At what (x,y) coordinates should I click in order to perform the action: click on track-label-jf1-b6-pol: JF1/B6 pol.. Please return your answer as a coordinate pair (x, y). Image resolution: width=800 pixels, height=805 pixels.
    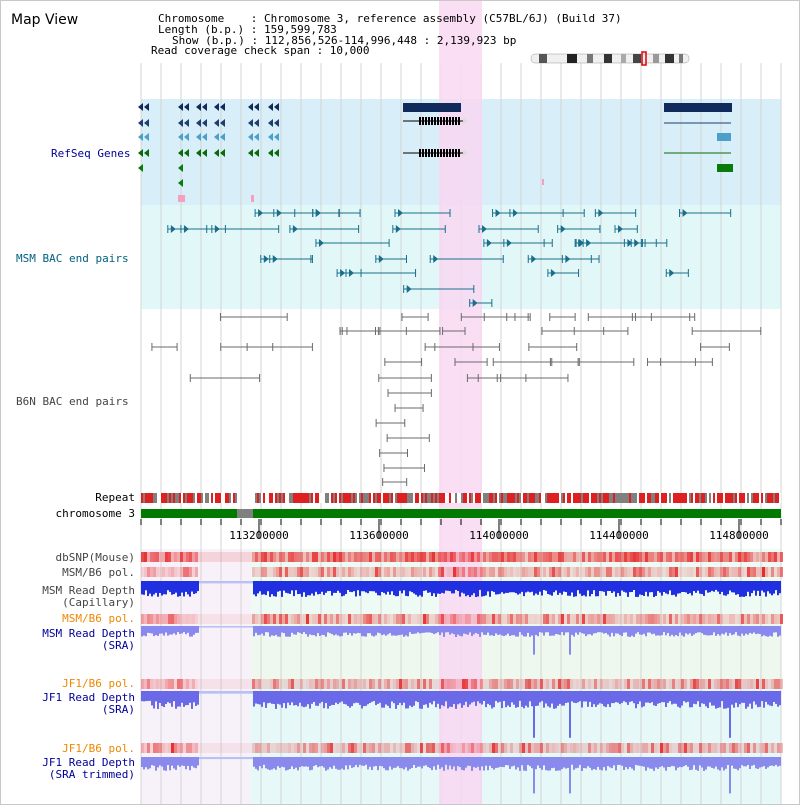
    Looking at the image, I should click on (98, 683).